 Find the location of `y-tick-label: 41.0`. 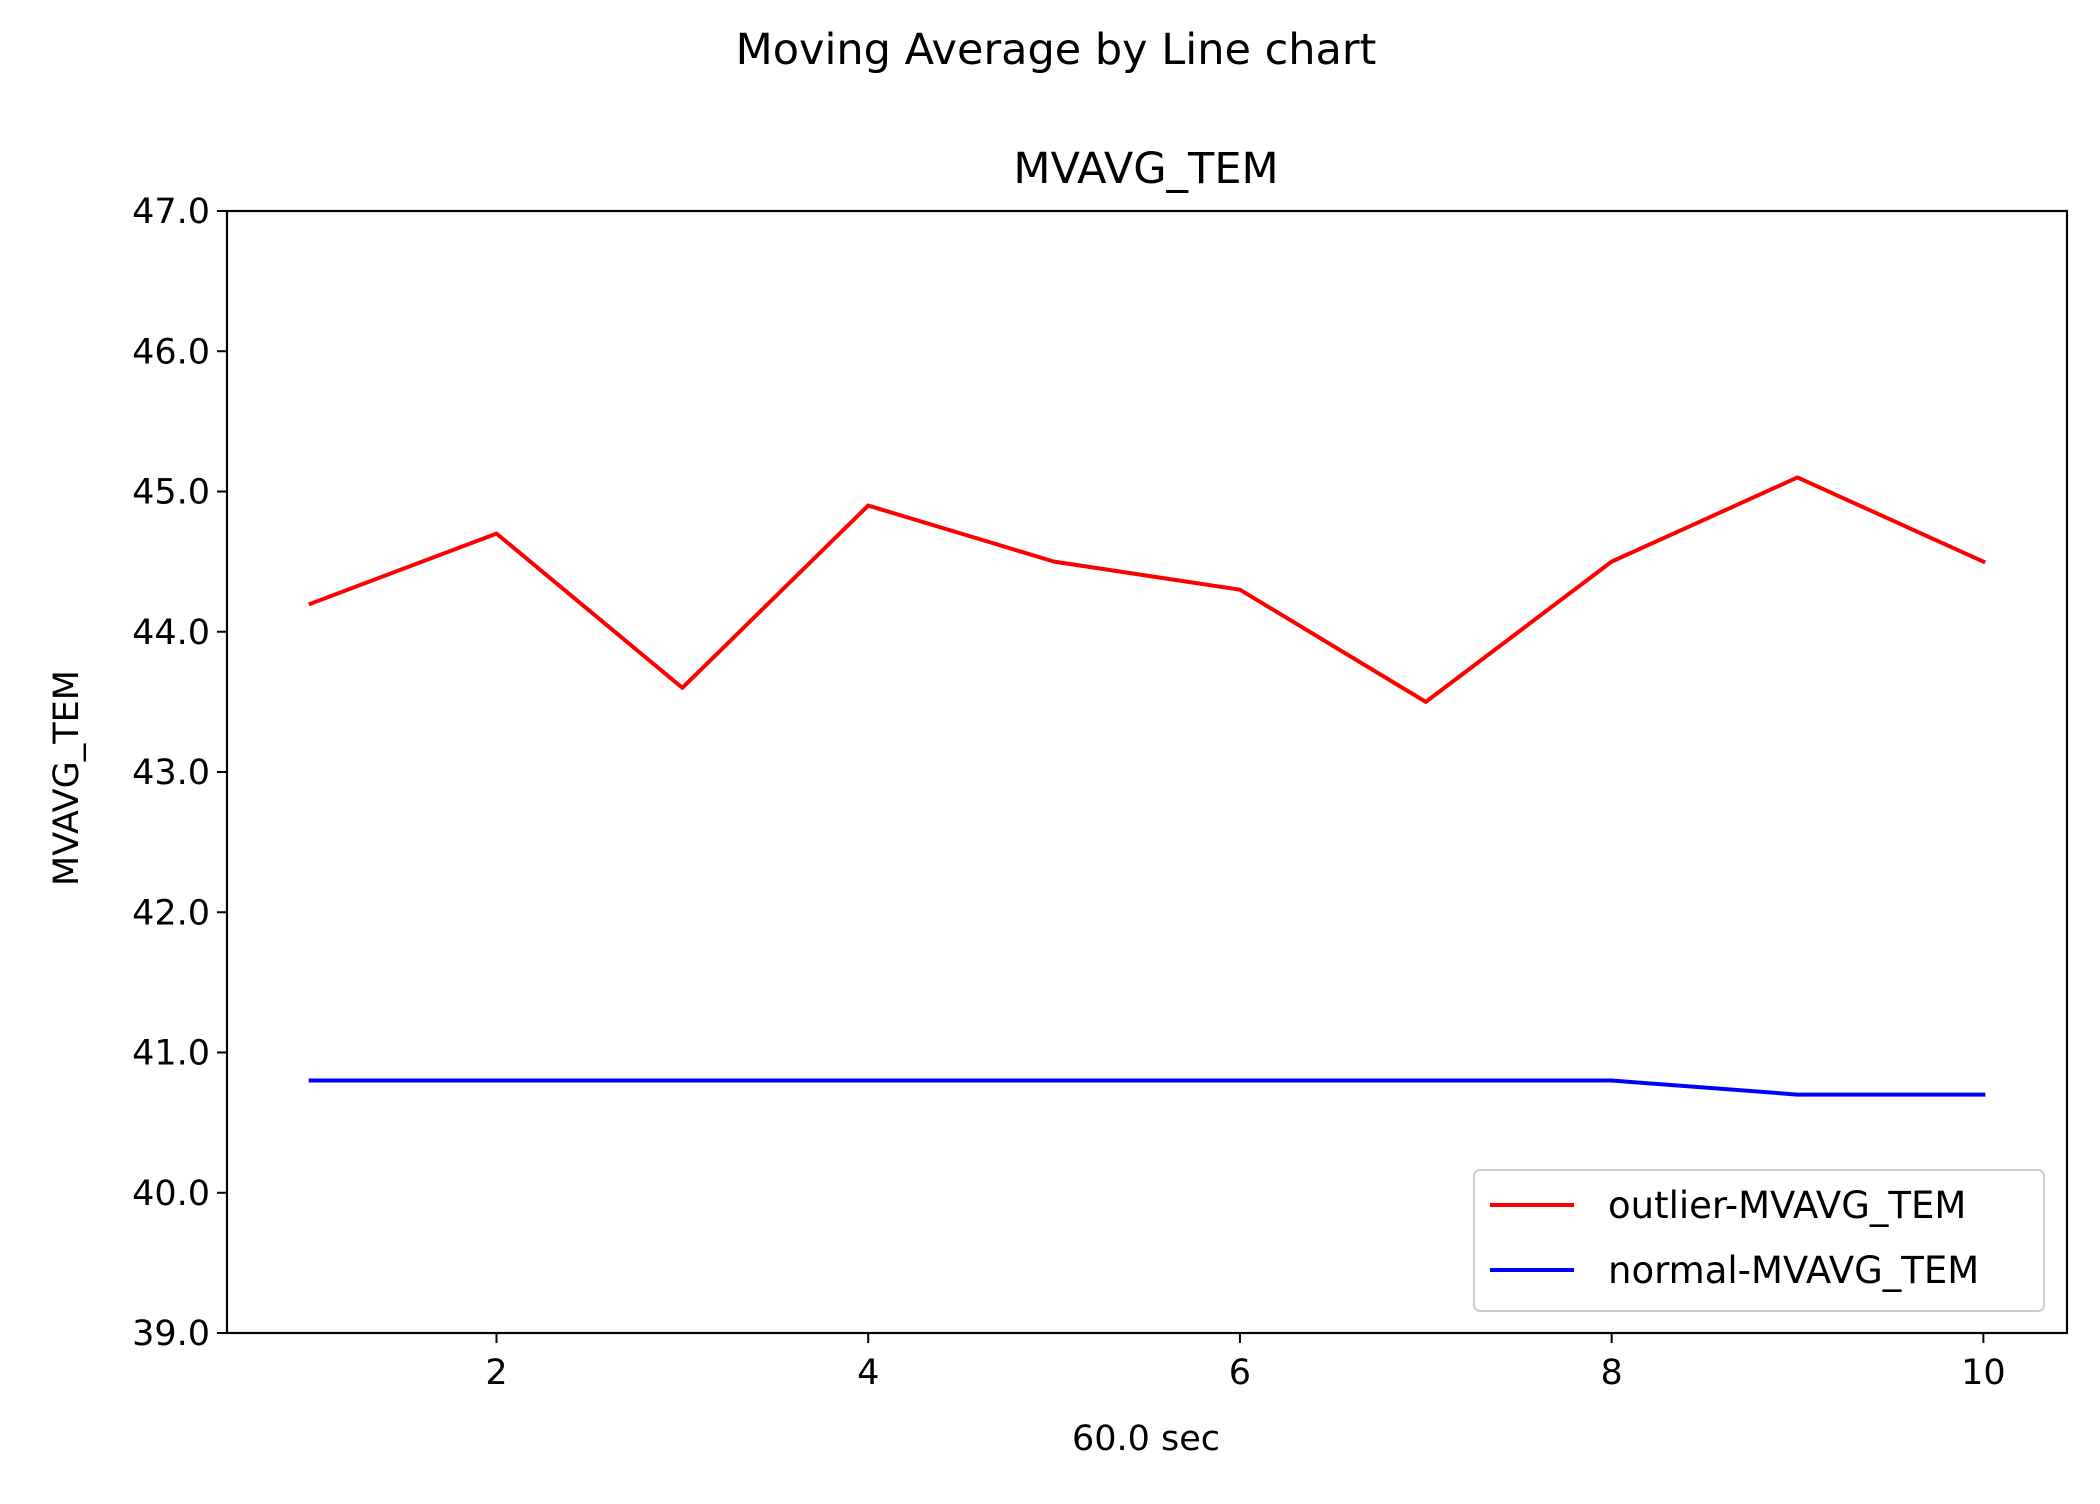

y-tick-label: 41.0 is located at coordinates (171, 1054).